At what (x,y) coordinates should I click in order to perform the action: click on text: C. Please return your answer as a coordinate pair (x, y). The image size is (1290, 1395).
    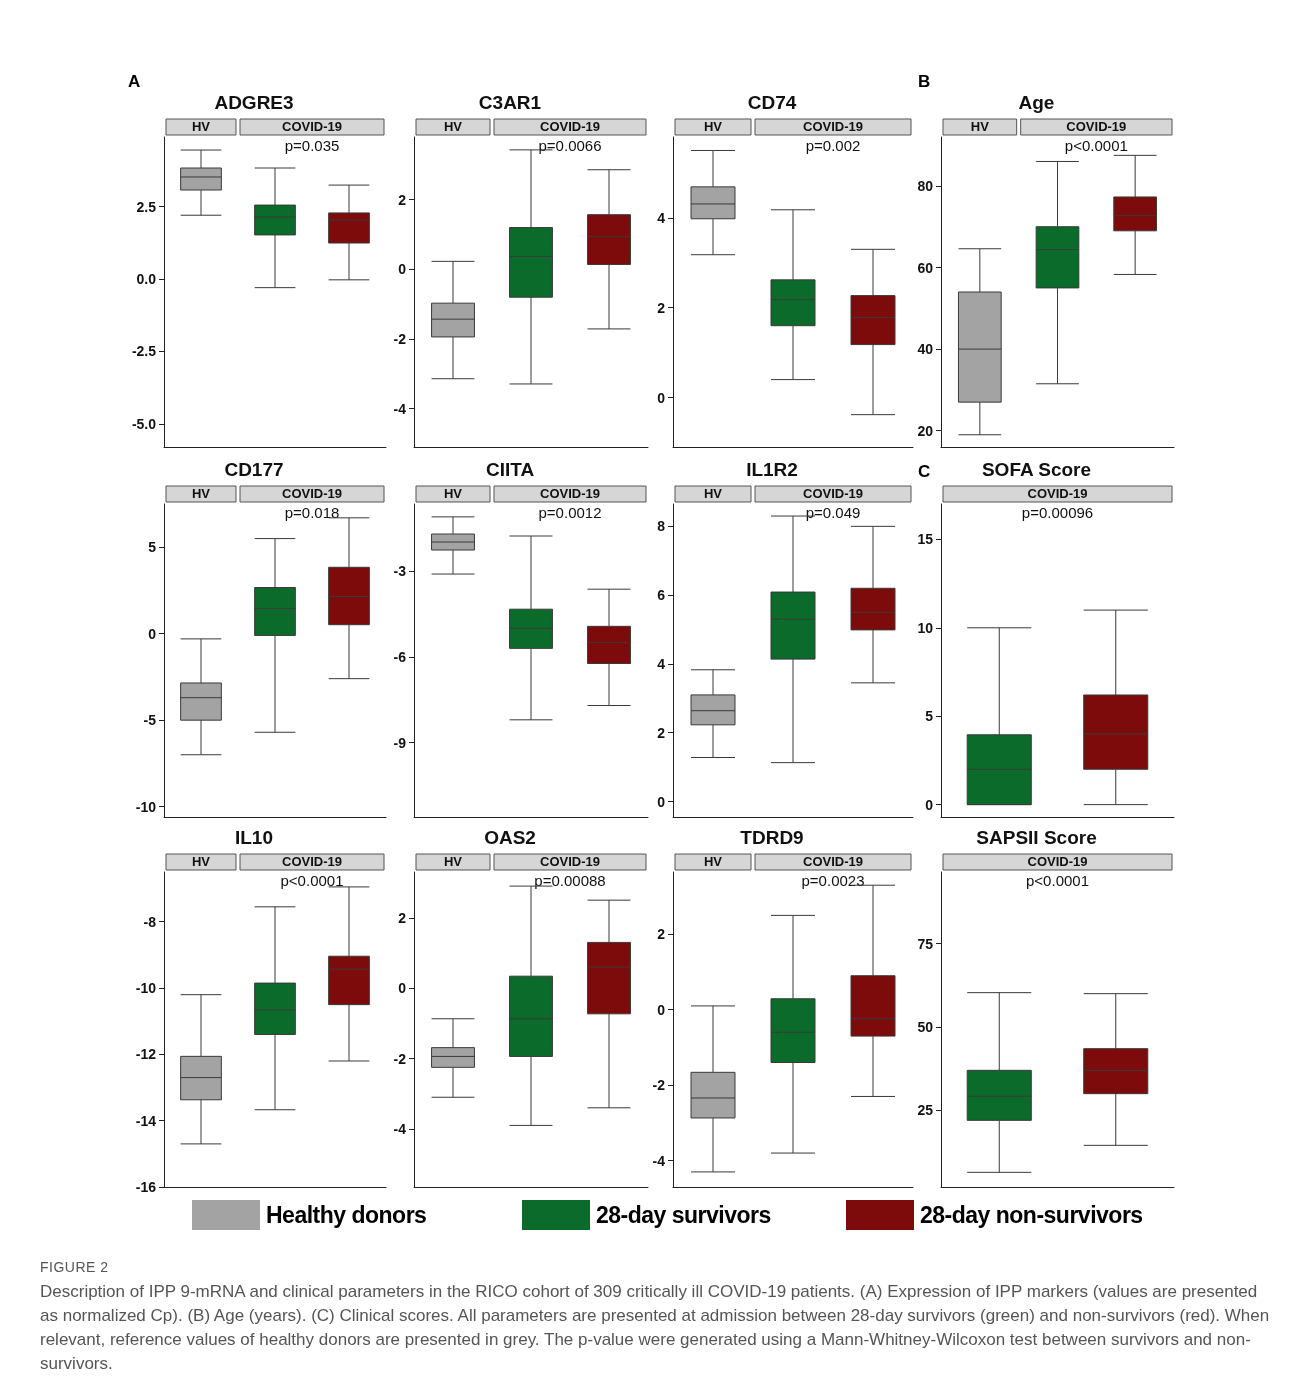
    Looking at the image, I should click on (924, 472).